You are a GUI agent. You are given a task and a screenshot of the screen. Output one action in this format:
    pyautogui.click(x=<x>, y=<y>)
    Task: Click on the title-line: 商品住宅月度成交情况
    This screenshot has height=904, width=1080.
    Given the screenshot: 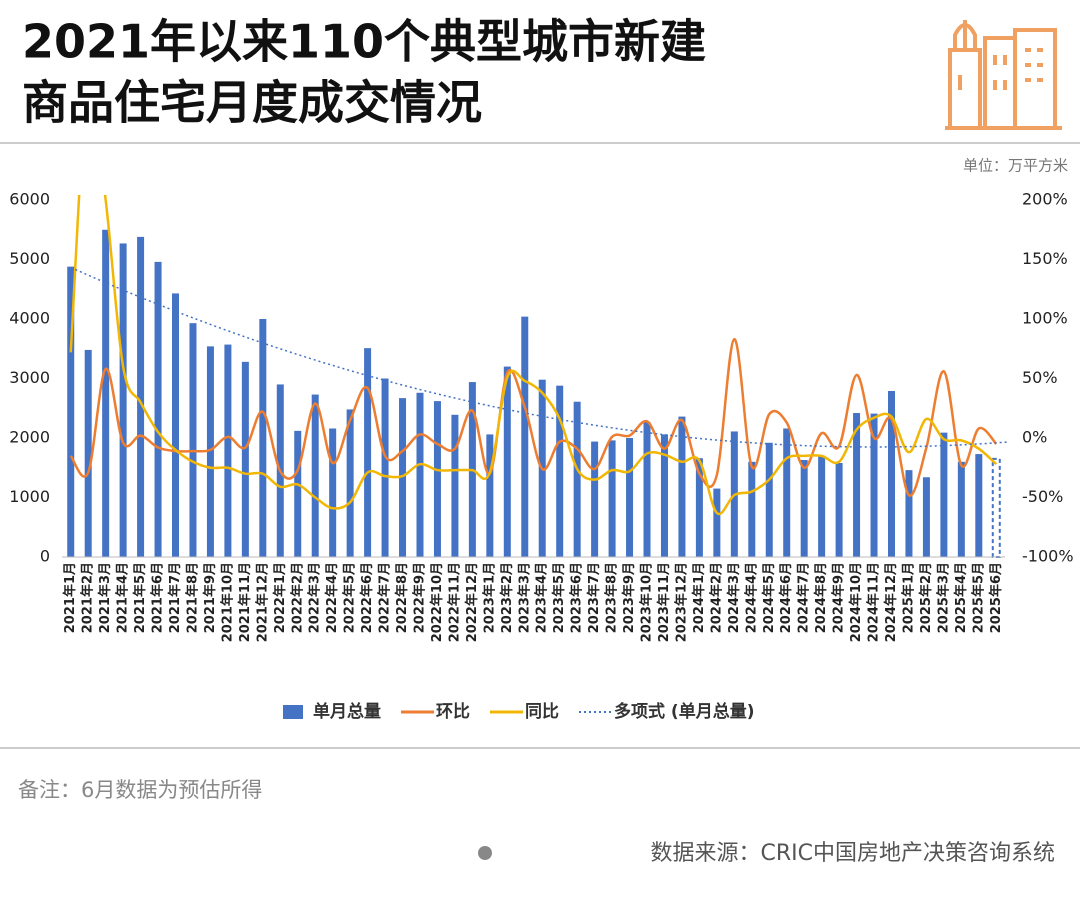 What is the action you would take?
    pyautogui.click(x=252, y=103)
    